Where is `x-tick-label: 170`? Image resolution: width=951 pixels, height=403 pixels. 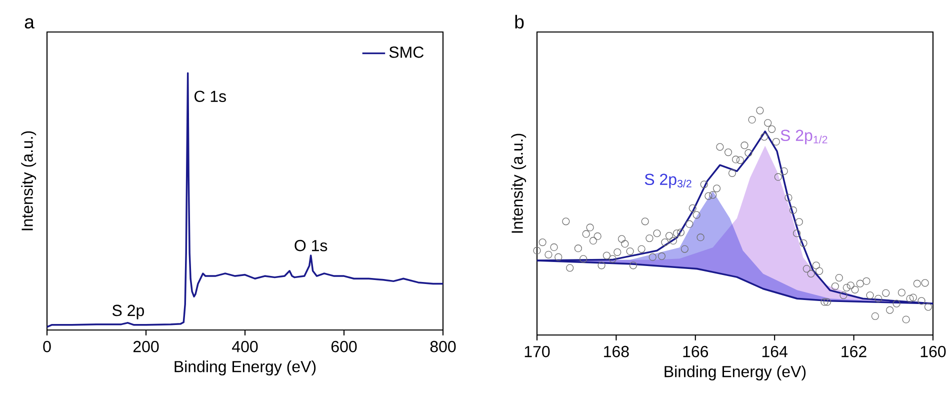
x-tick-label: 170 is located at coordinates (537, 352).